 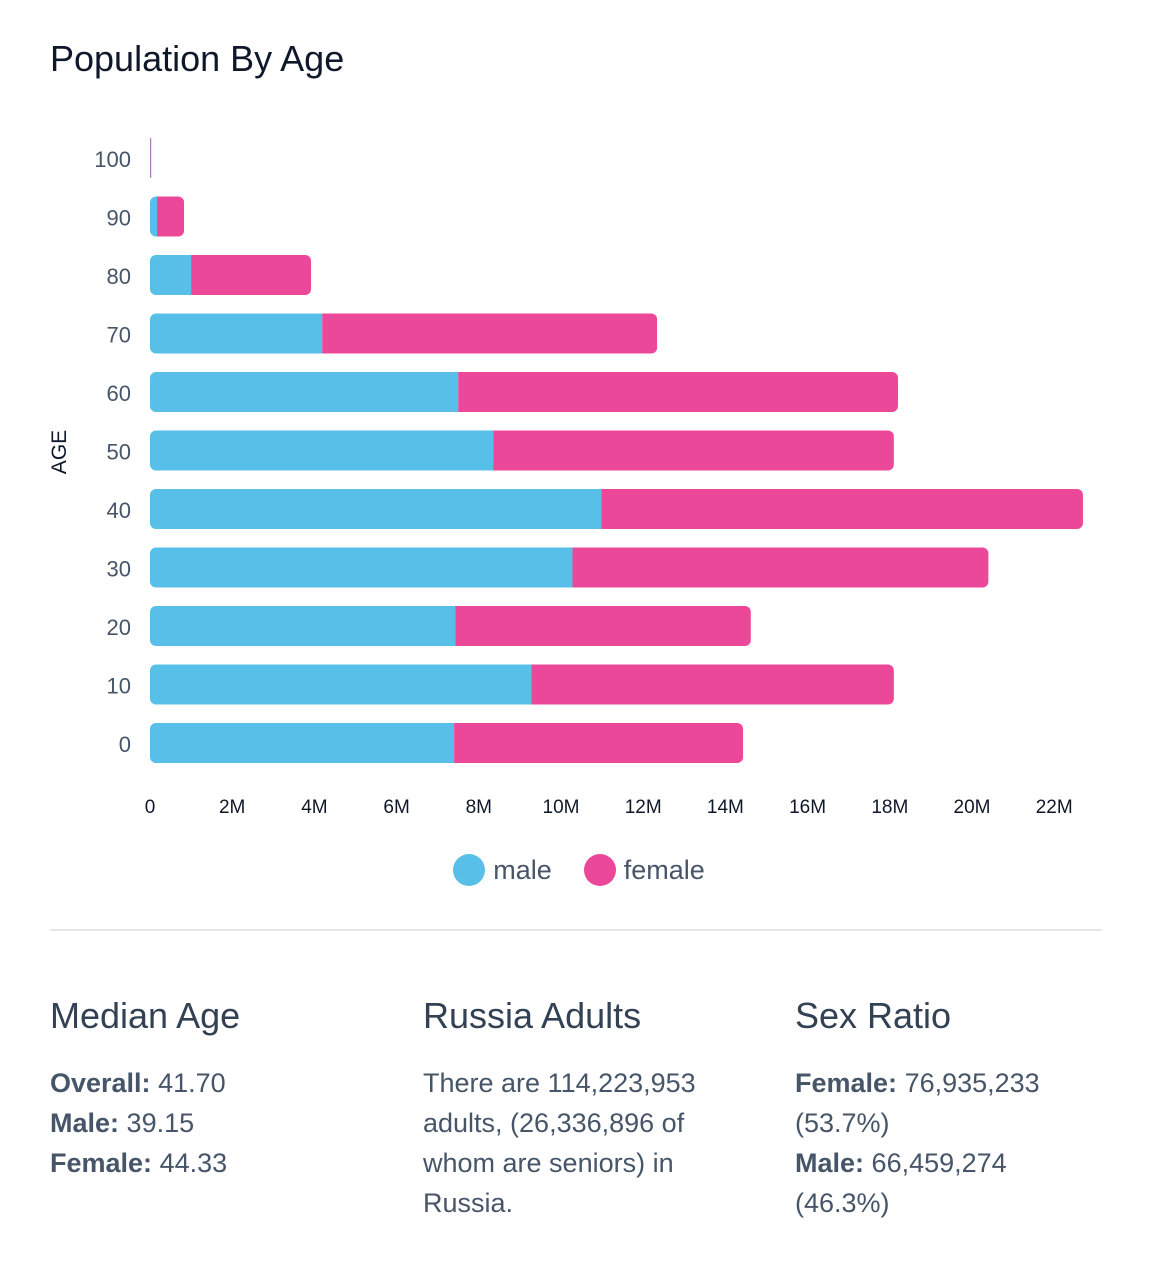 I want to click on chart-title: Population By Age, so click(x=197, y=58).